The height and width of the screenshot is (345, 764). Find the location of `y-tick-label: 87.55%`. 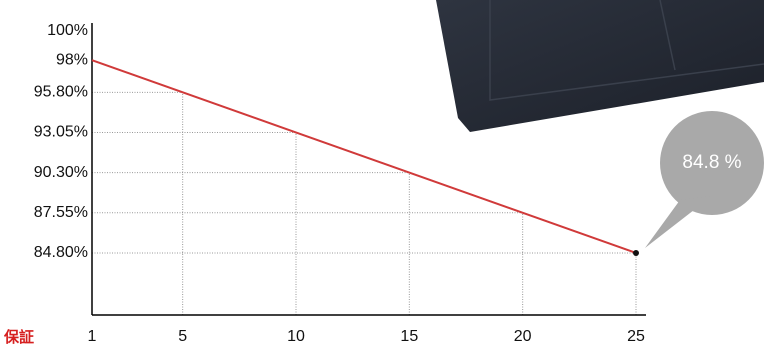

y-tick-label: 87.55% is located at coordinates (61, 212).